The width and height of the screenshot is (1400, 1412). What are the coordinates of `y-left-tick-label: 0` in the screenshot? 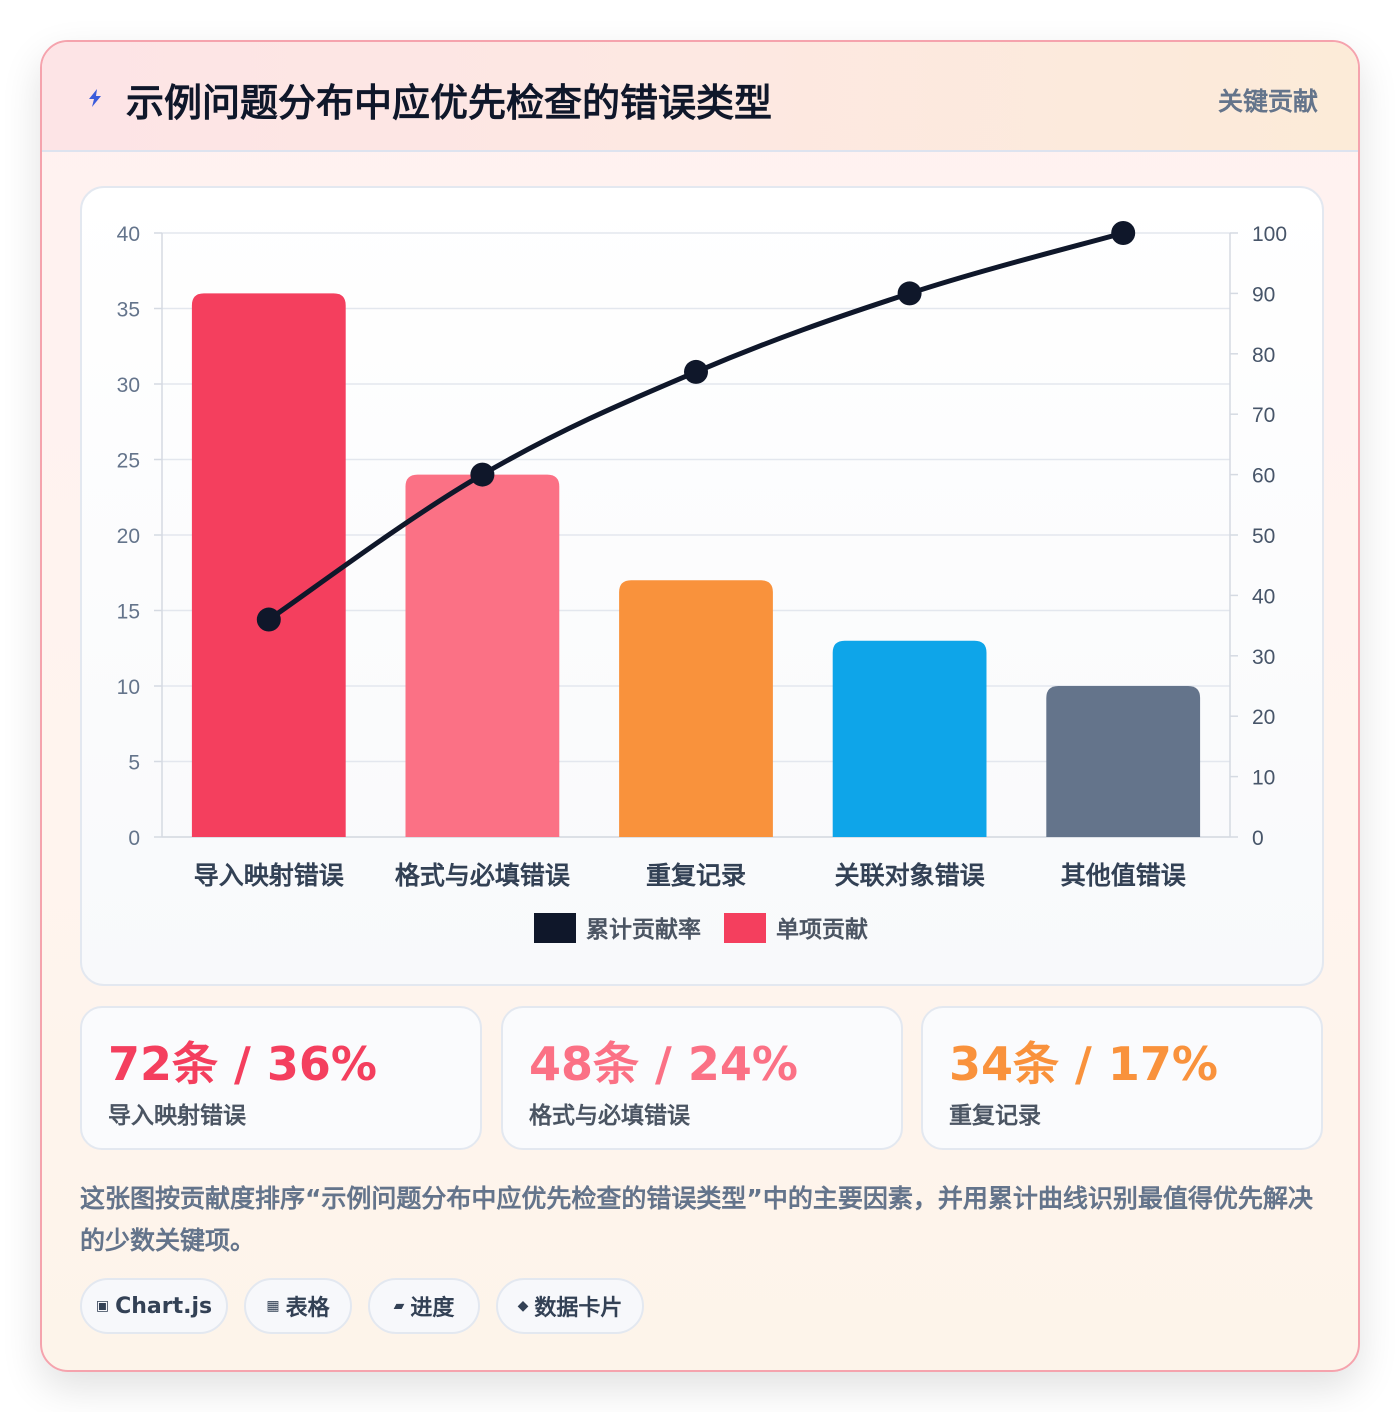 It's located at (134, 838).